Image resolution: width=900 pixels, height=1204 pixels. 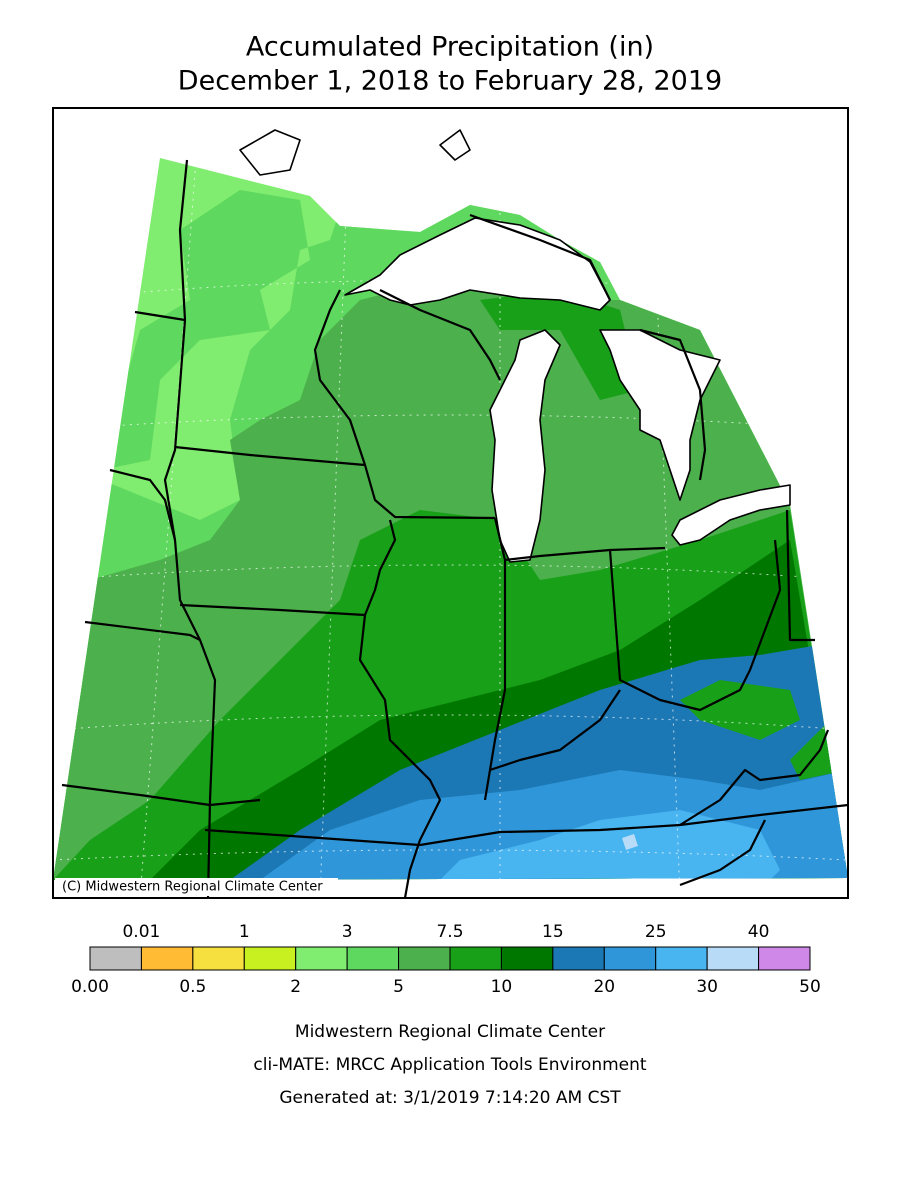 I want to click on legend: 0.00 0.01 0.5 1 2 3 5 7.5 10 15 20 25 30 40 50, so click(x=446, y=959).